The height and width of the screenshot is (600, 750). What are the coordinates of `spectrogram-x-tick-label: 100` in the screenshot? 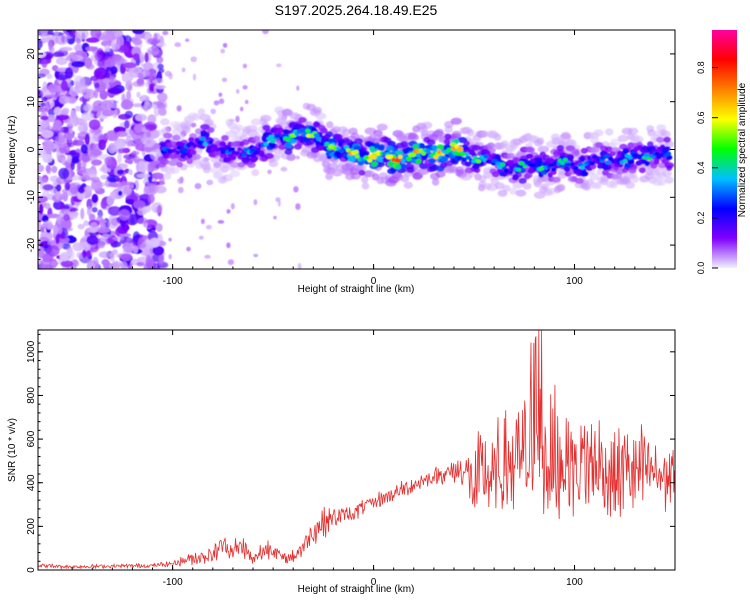 It's located at (574, 281).